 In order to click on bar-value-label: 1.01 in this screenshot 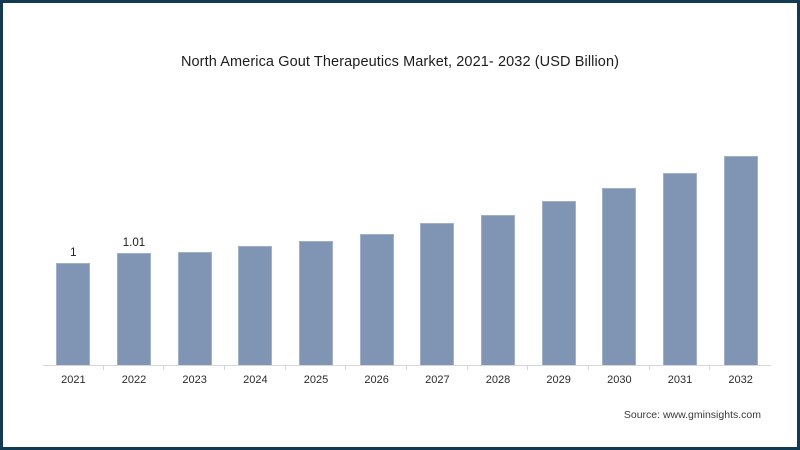, I will do `click(134, 243)`.